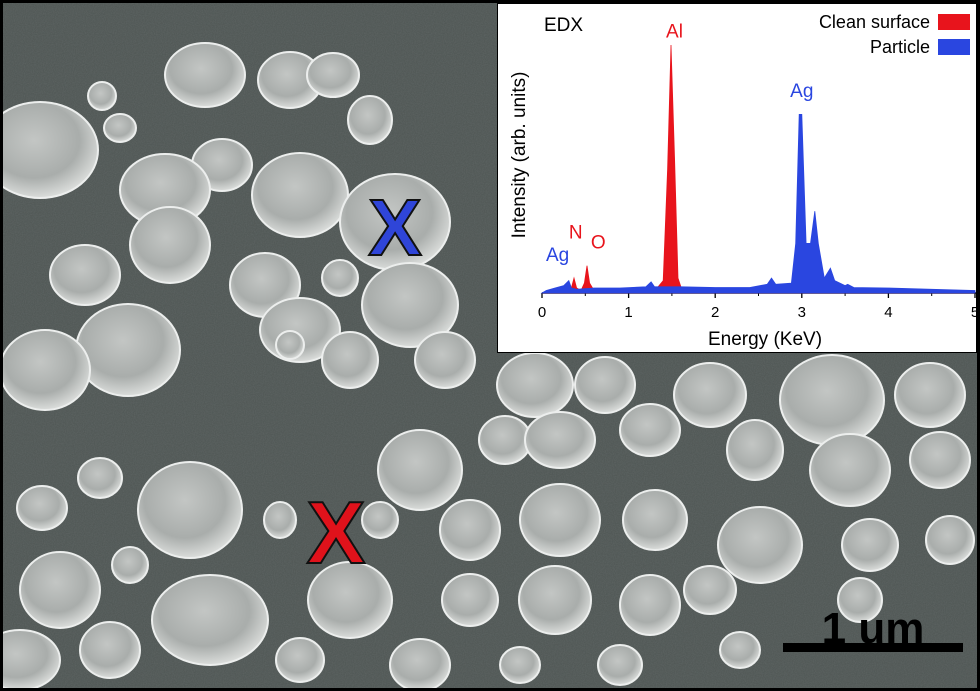 Image resolution: width=980 pixels, height=691 pixels. What do you see at coordinates (900, 47) in the screenshot?
I see `legend-label: Particle` at bounding box center [900, 47].